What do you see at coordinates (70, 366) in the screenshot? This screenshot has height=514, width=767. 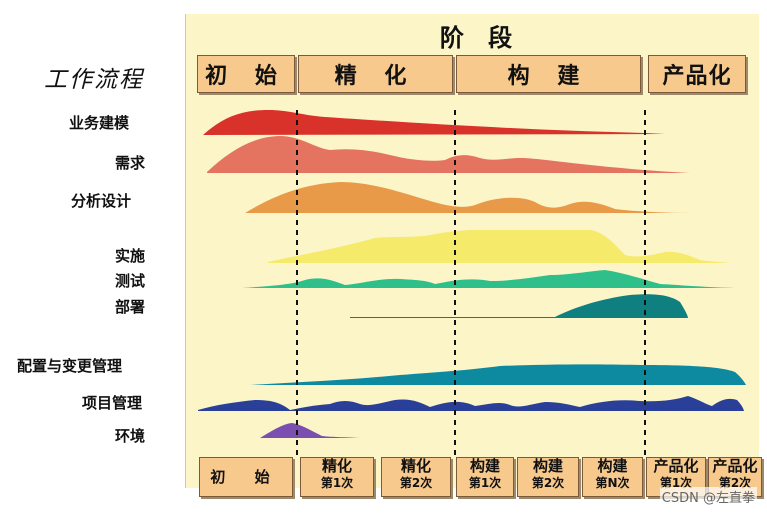 I see `workflow-label-config-change-mgmt: 配置与变更管理` at bounding box center [70, 366].